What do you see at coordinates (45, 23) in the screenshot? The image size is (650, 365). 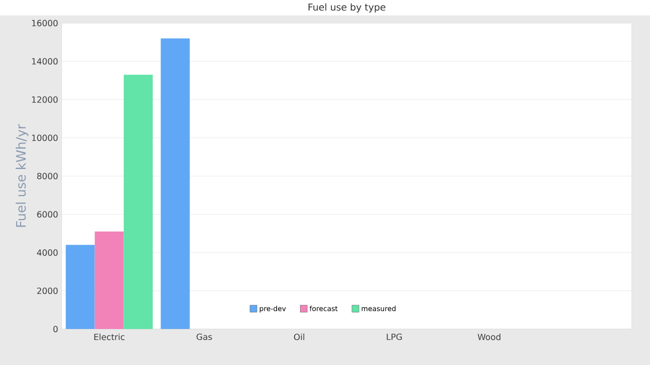 I see `y-tick-label: 16000` at bounding box center [45, 23].